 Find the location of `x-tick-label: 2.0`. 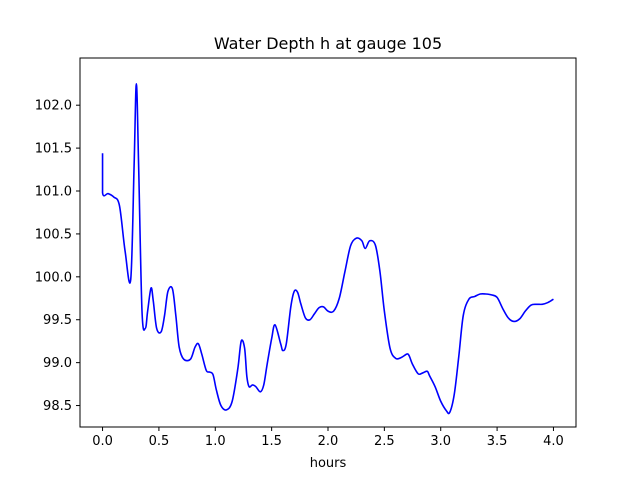

x-tick-label: 2.0 is located at coordinates (328, 441).